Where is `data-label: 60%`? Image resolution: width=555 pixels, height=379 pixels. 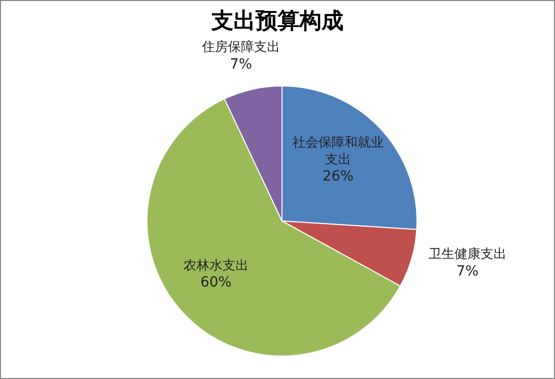 data-label: 60% is located at coordinates (216, 282).